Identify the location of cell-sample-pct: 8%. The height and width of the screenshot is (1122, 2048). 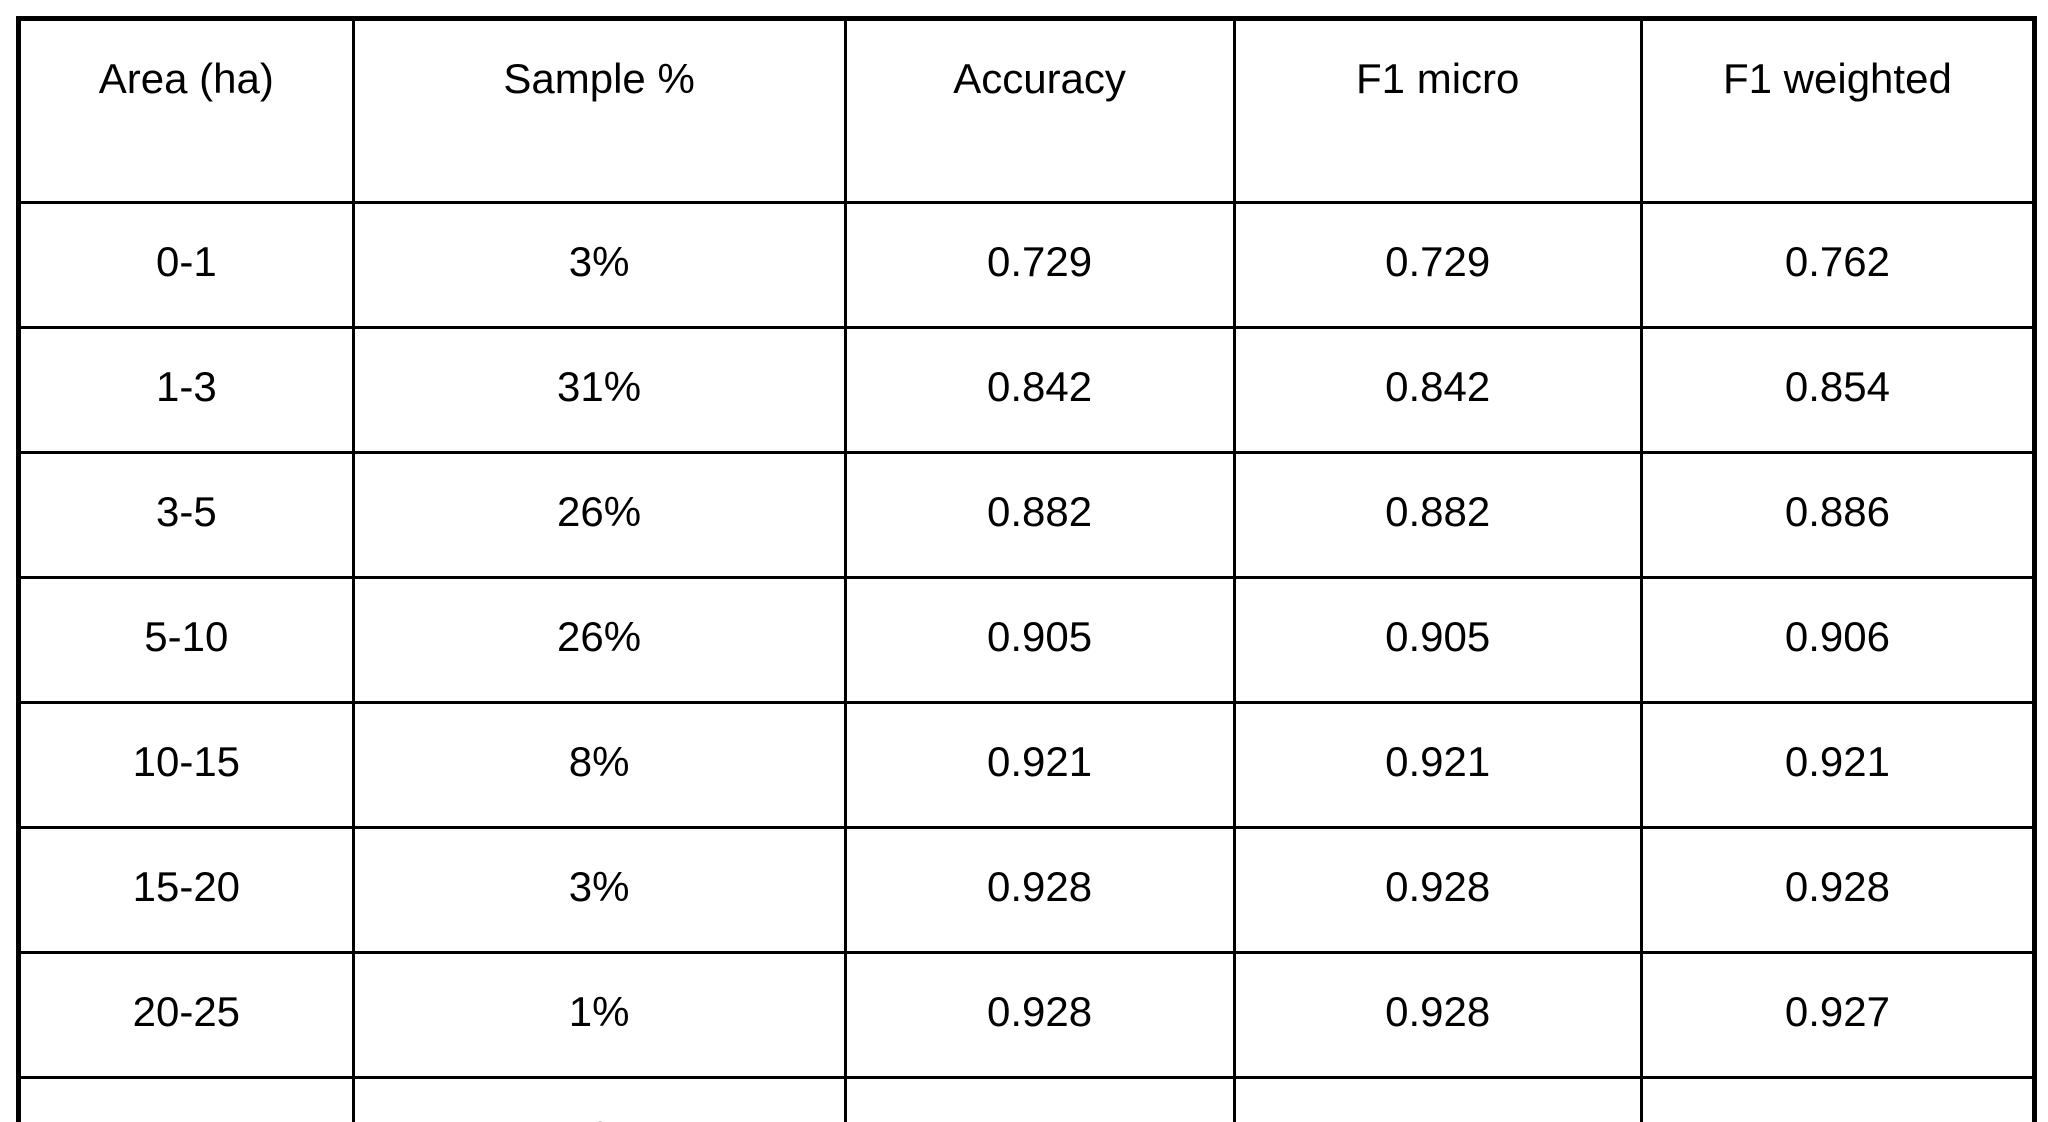
(599, 765).